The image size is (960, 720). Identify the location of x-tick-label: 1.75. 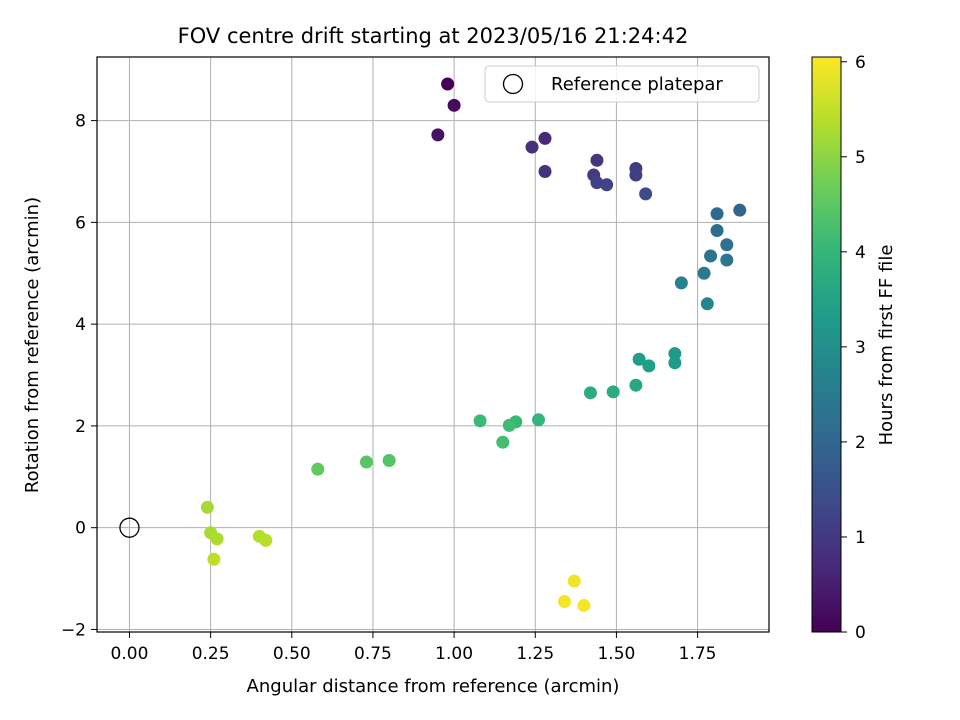
(698, 654).